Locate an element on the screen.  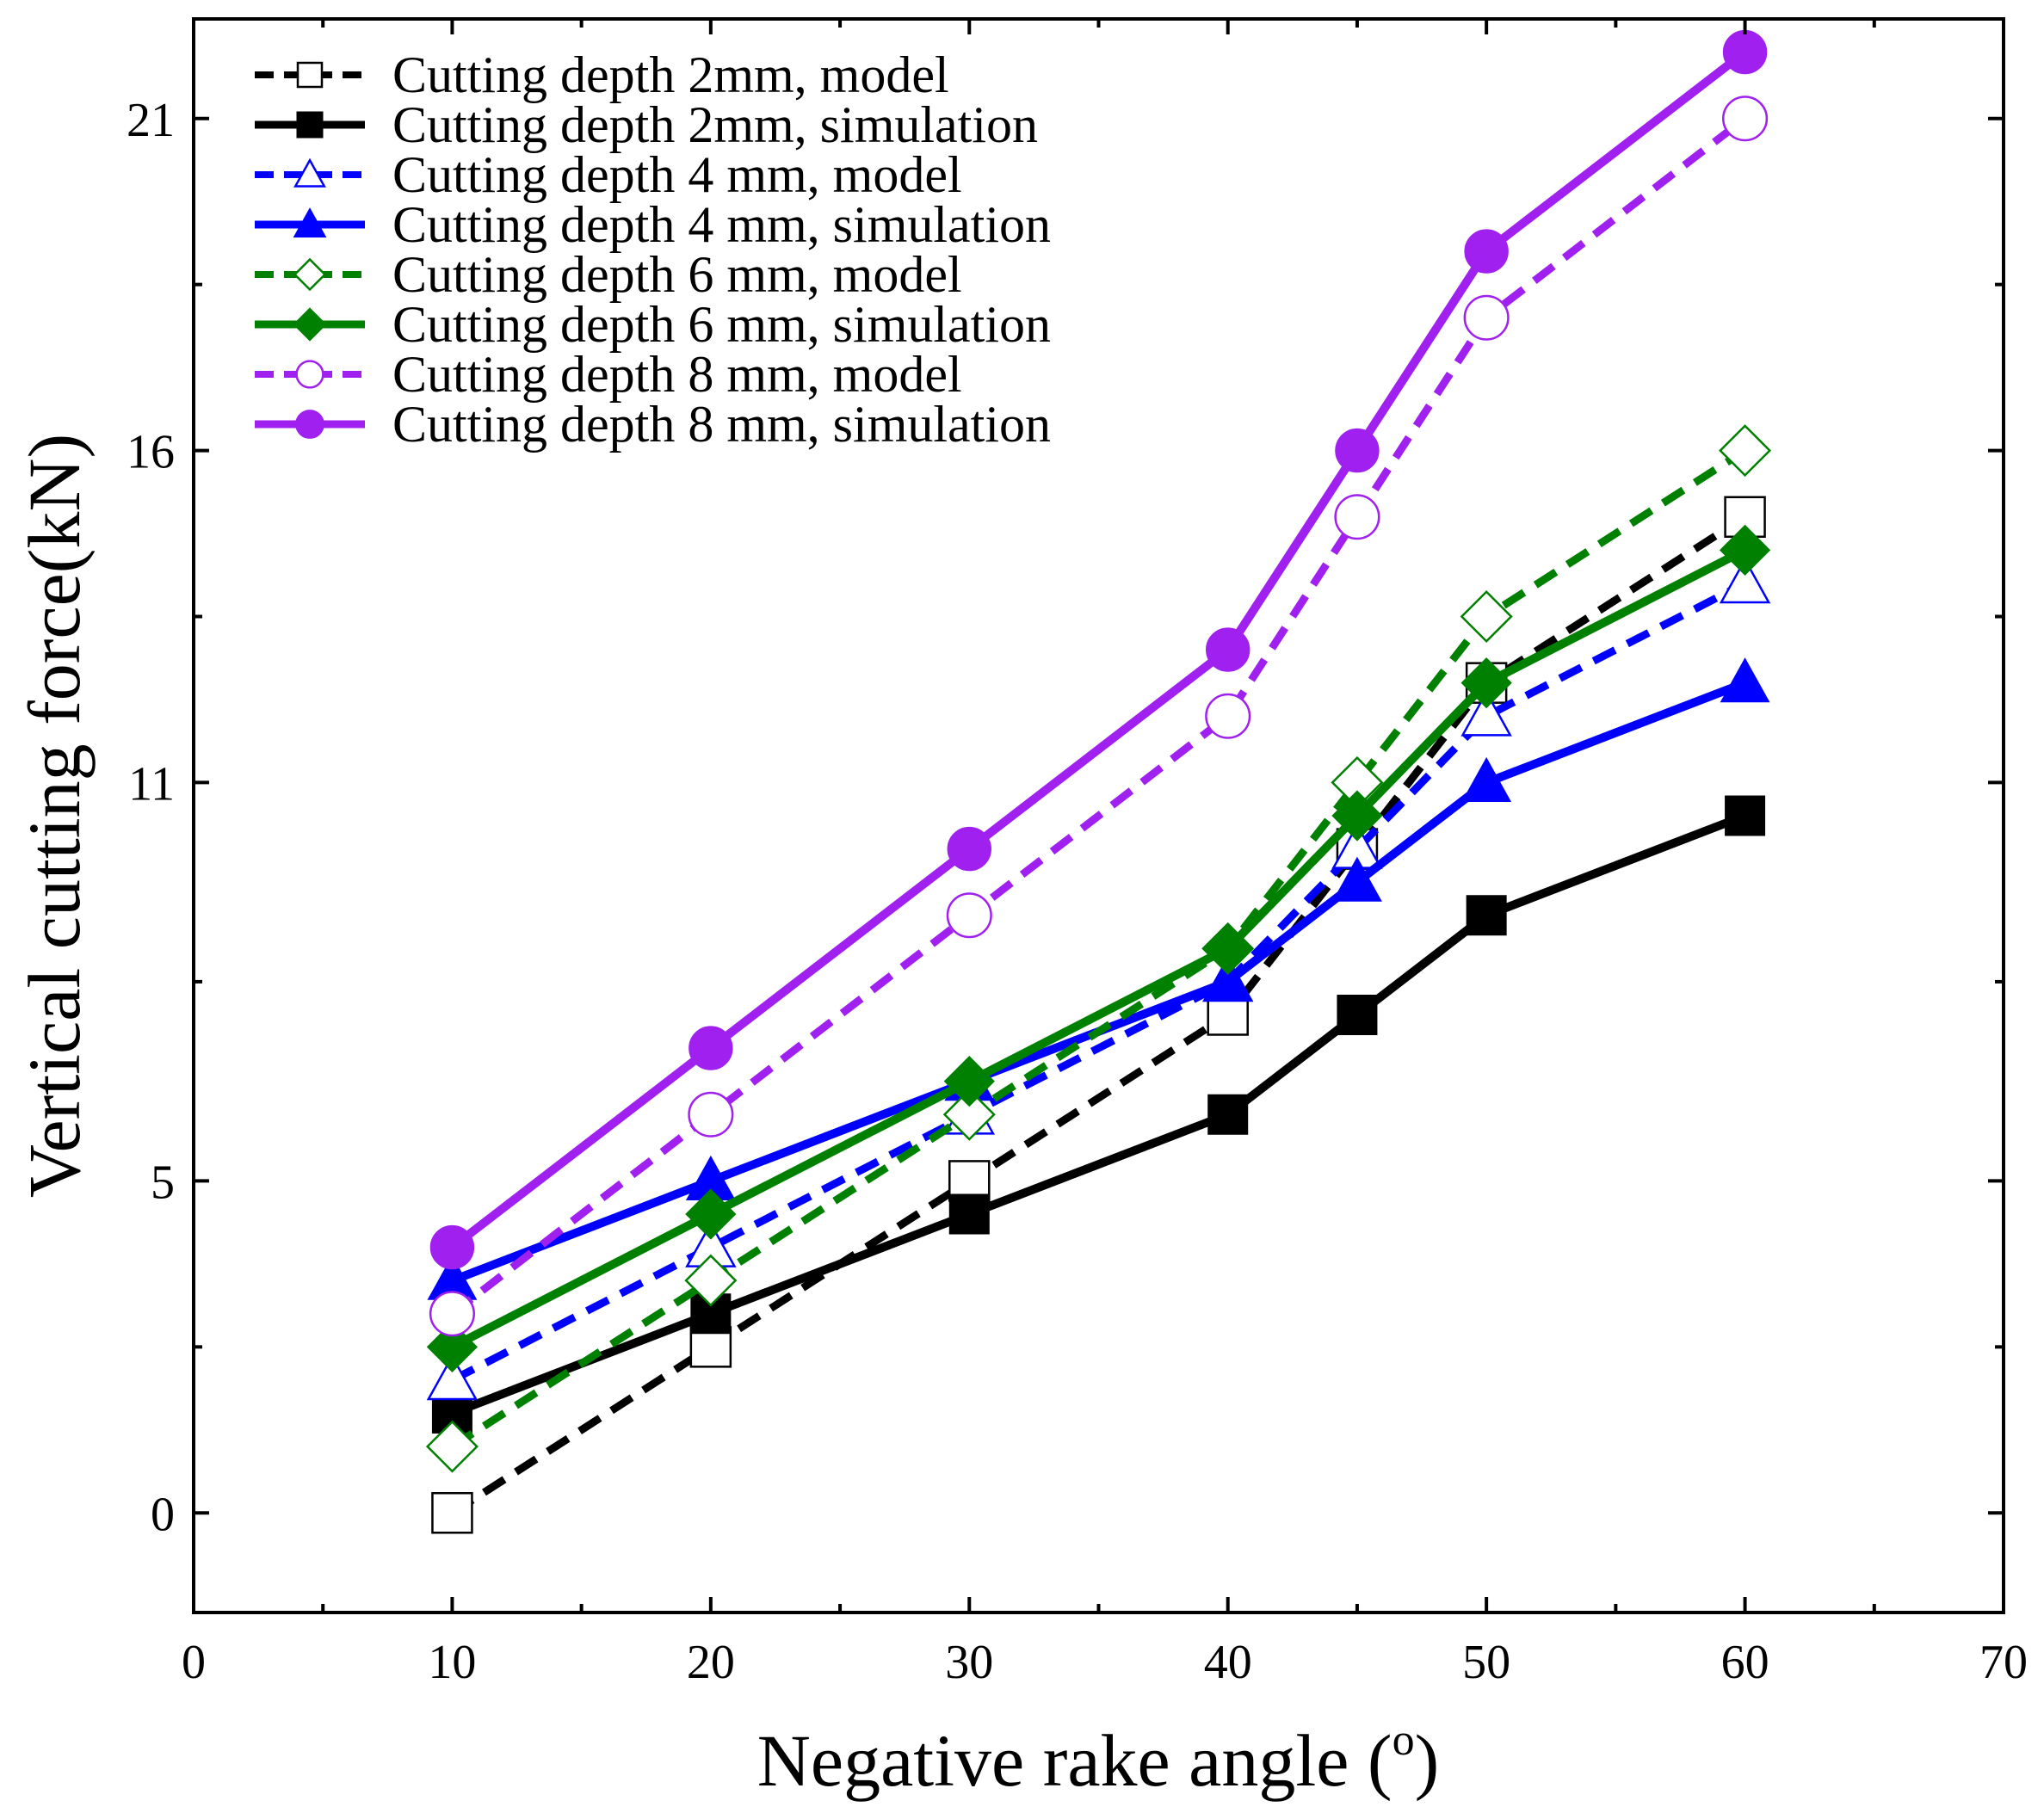
legend-label: Cutting depth 4 mm, simulation is located at coordinates (722, 224).